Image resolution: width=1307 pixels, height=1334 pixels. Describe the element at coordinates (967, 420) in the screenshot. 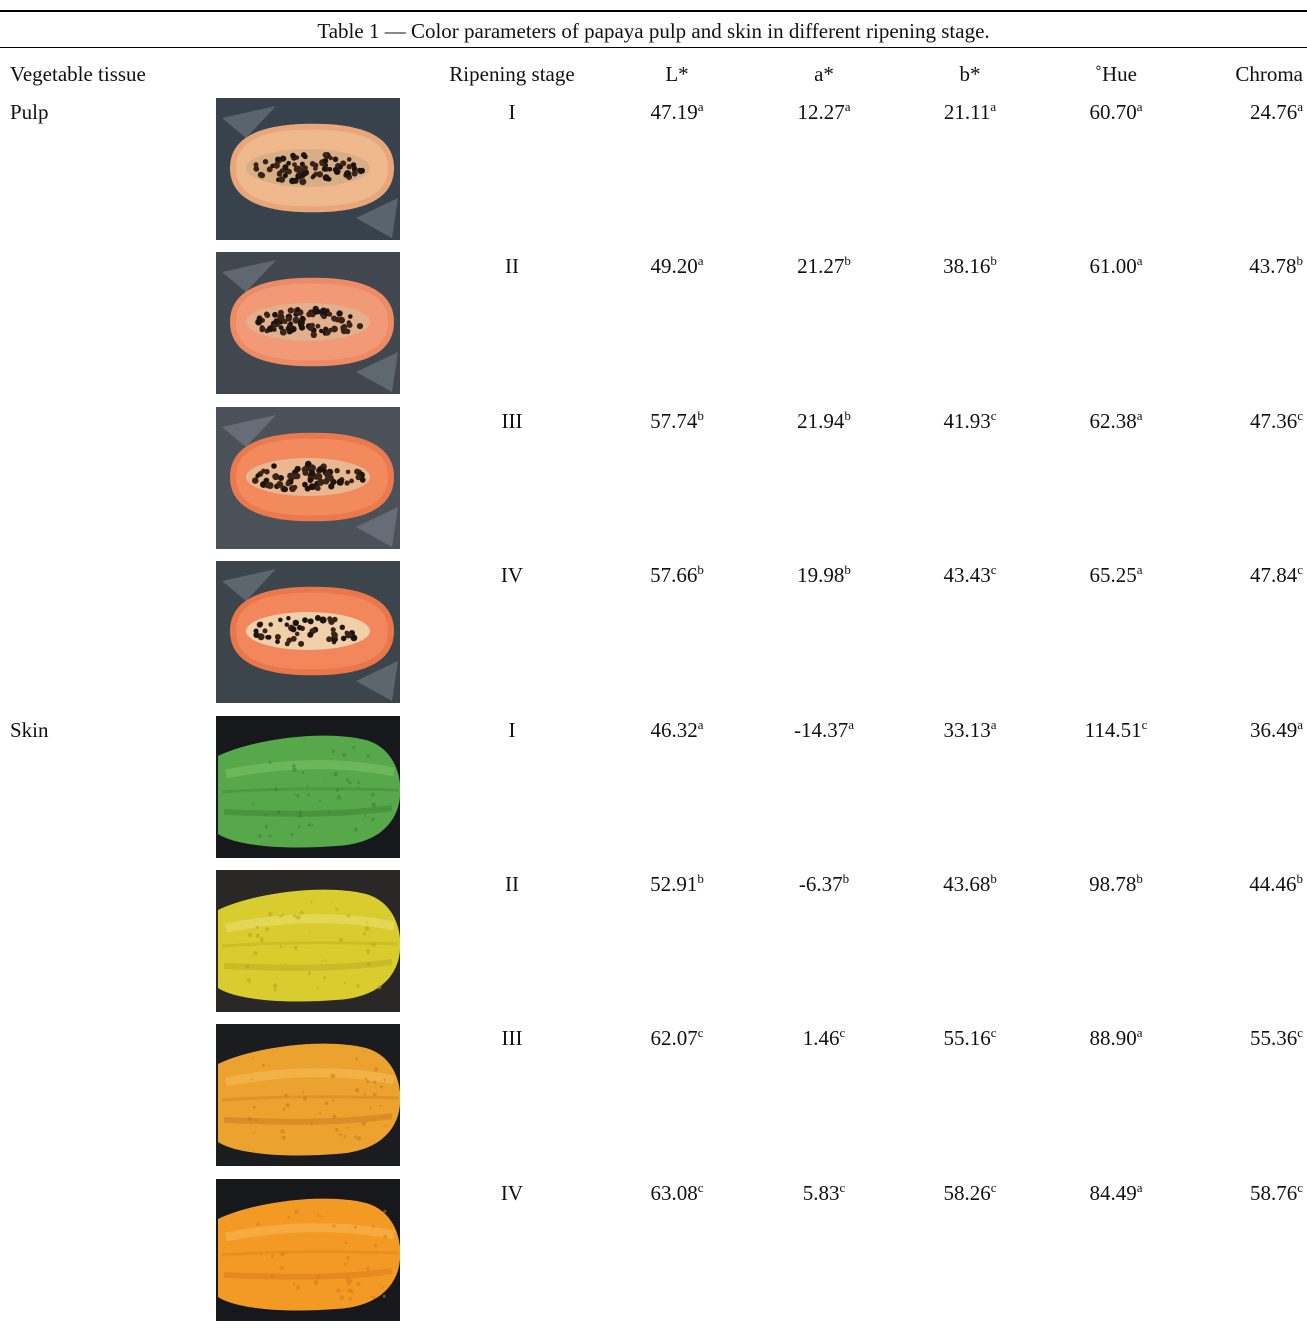

I see `b-value: 41.93` at that location.